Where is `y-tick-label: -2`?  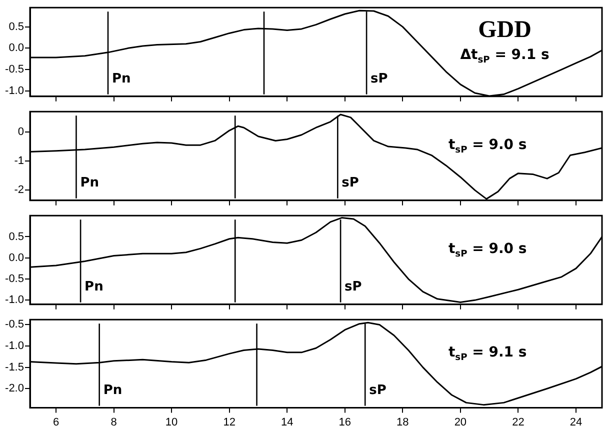
y-tick-label: -2 is located at coordinates (19, 190).